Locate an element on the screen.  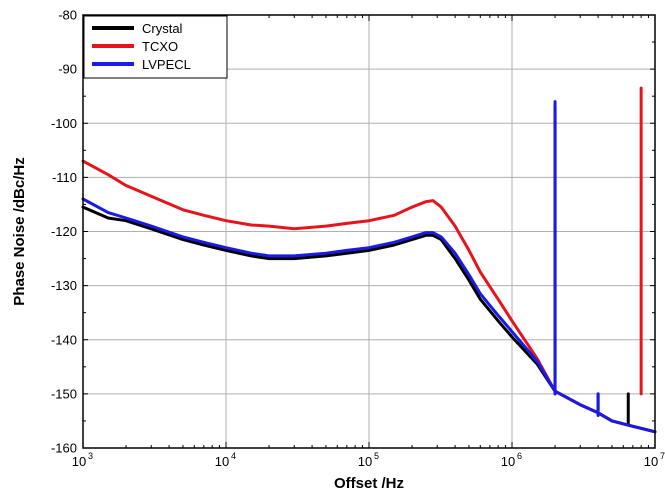
legend-label-crystal: Crystal is located at coordinates (162, 28).